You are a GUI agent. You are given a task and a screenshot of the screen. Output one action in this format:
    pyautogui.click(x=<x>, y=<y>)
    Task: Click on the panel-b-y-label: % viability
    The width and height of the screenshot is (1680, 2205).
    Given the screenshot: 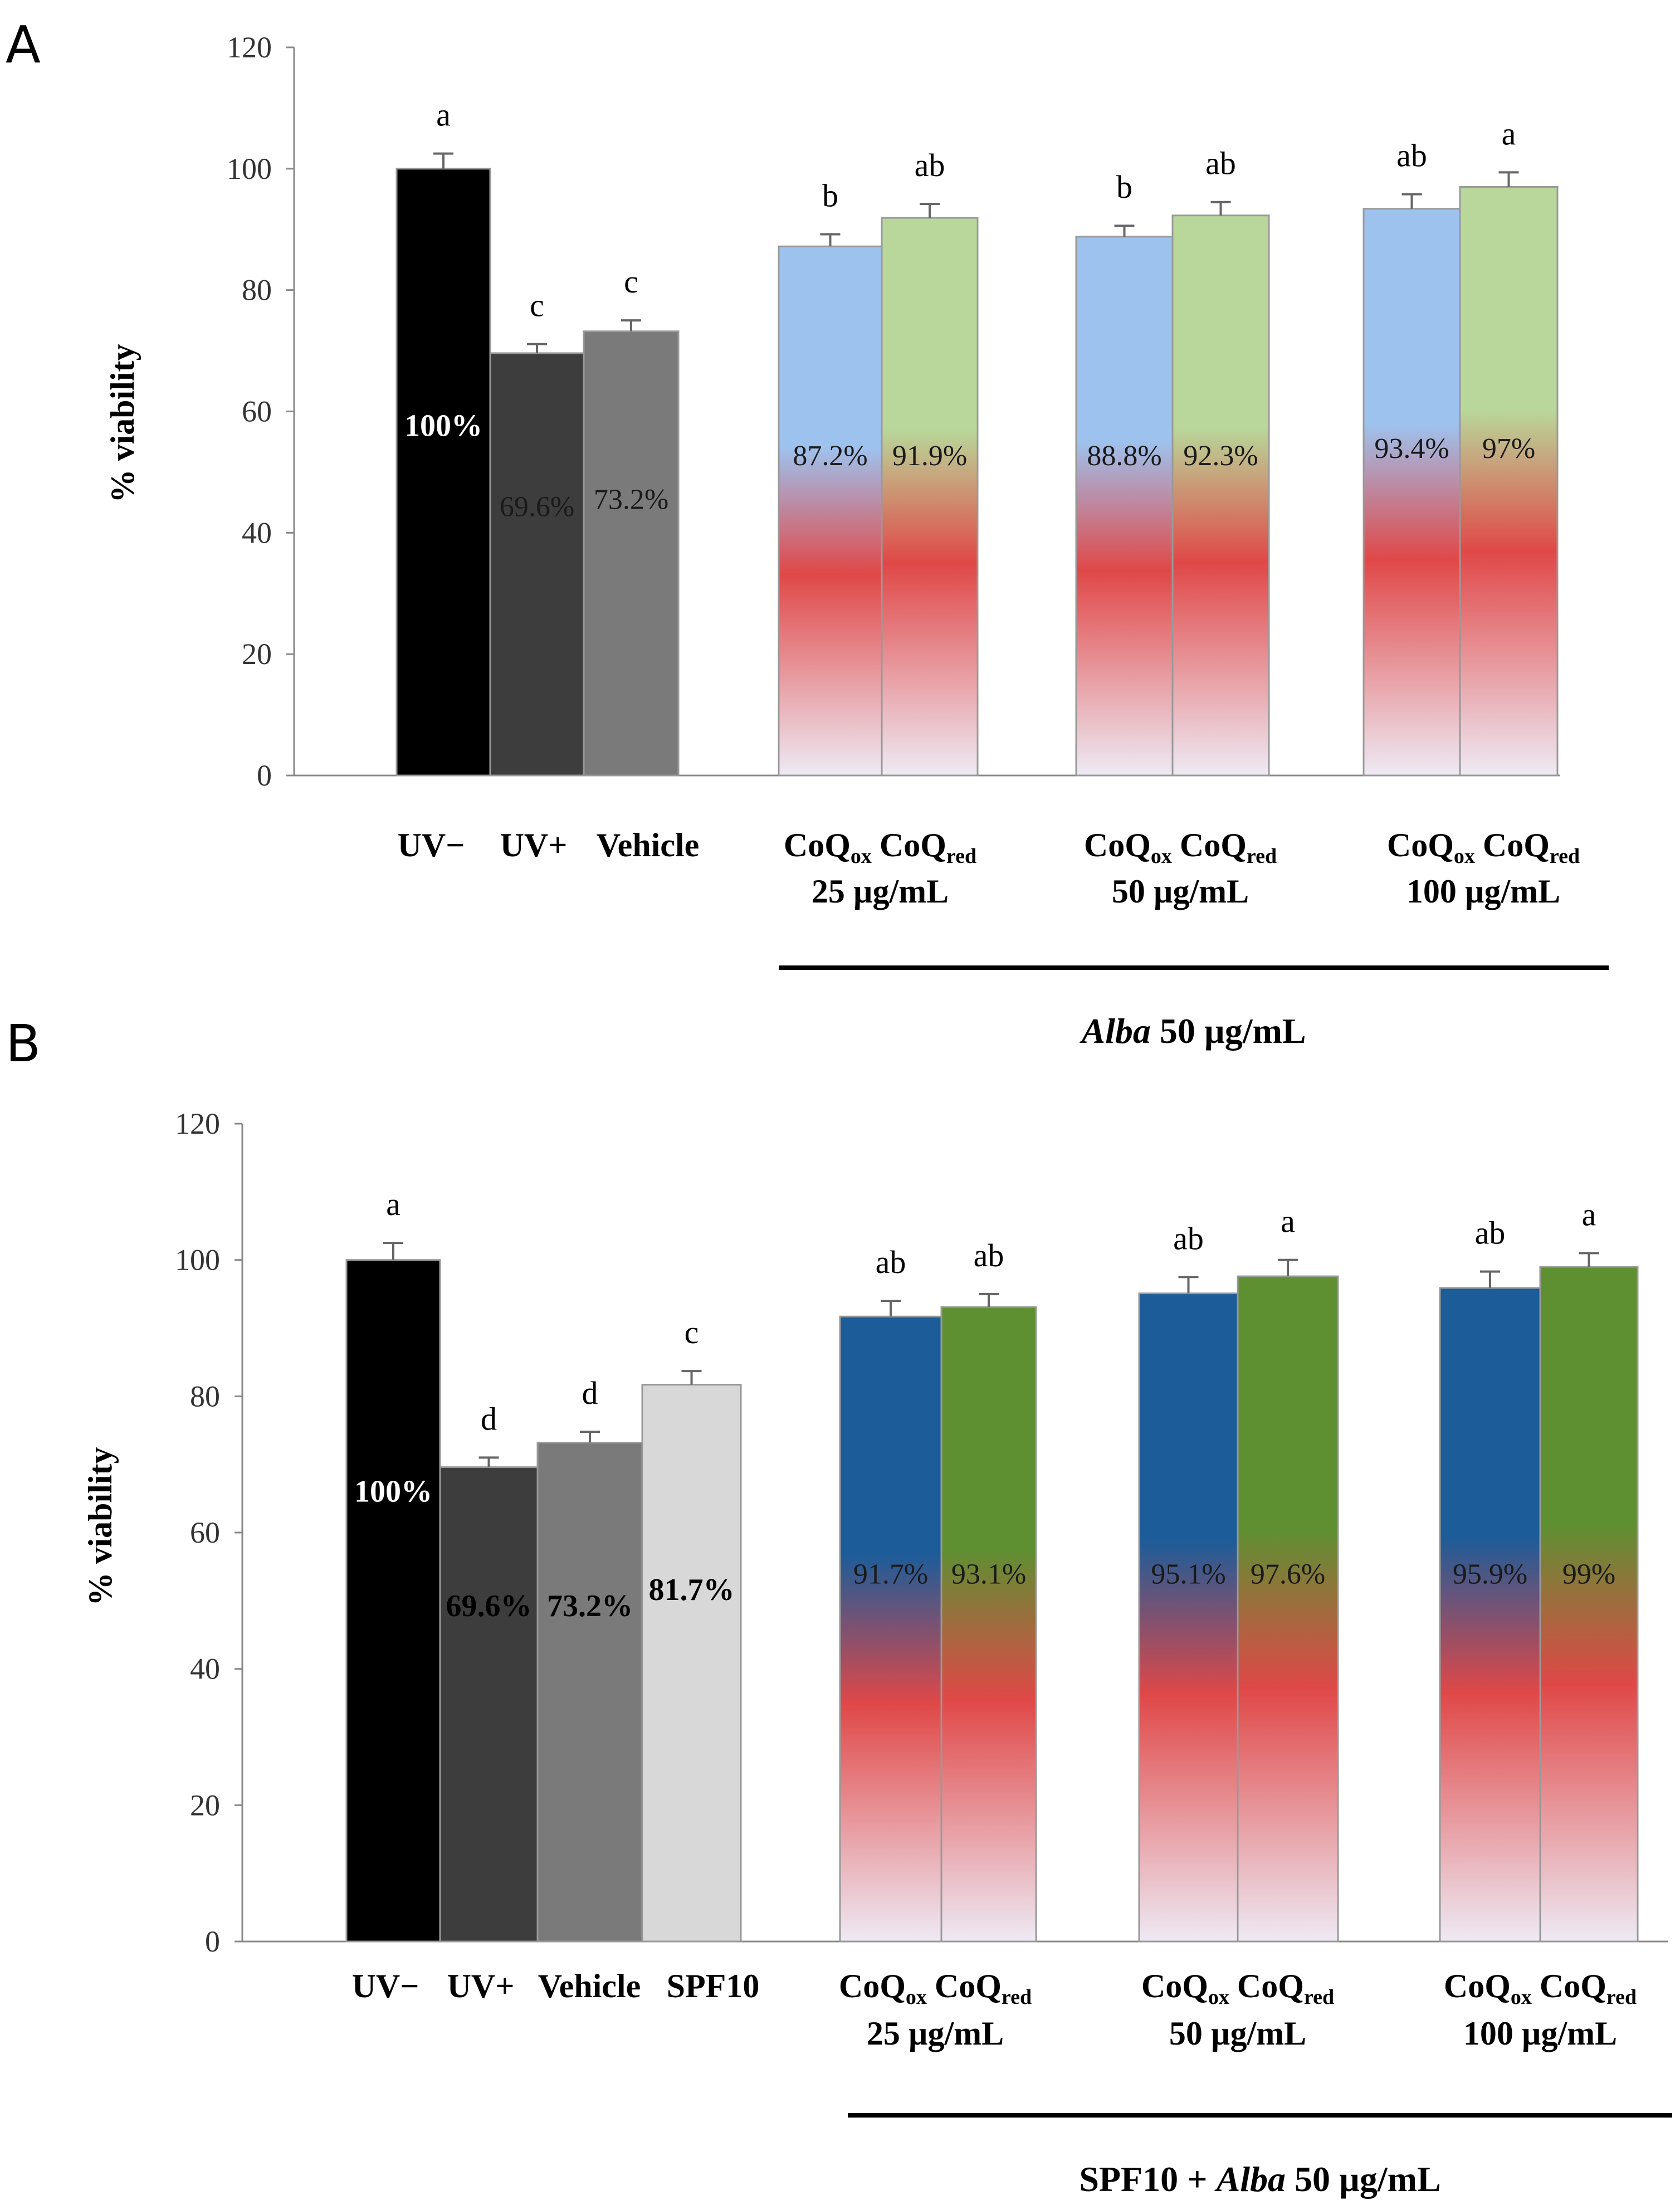 What is the action you would take?
    pyautogui.click(x=100, y=1526)
    